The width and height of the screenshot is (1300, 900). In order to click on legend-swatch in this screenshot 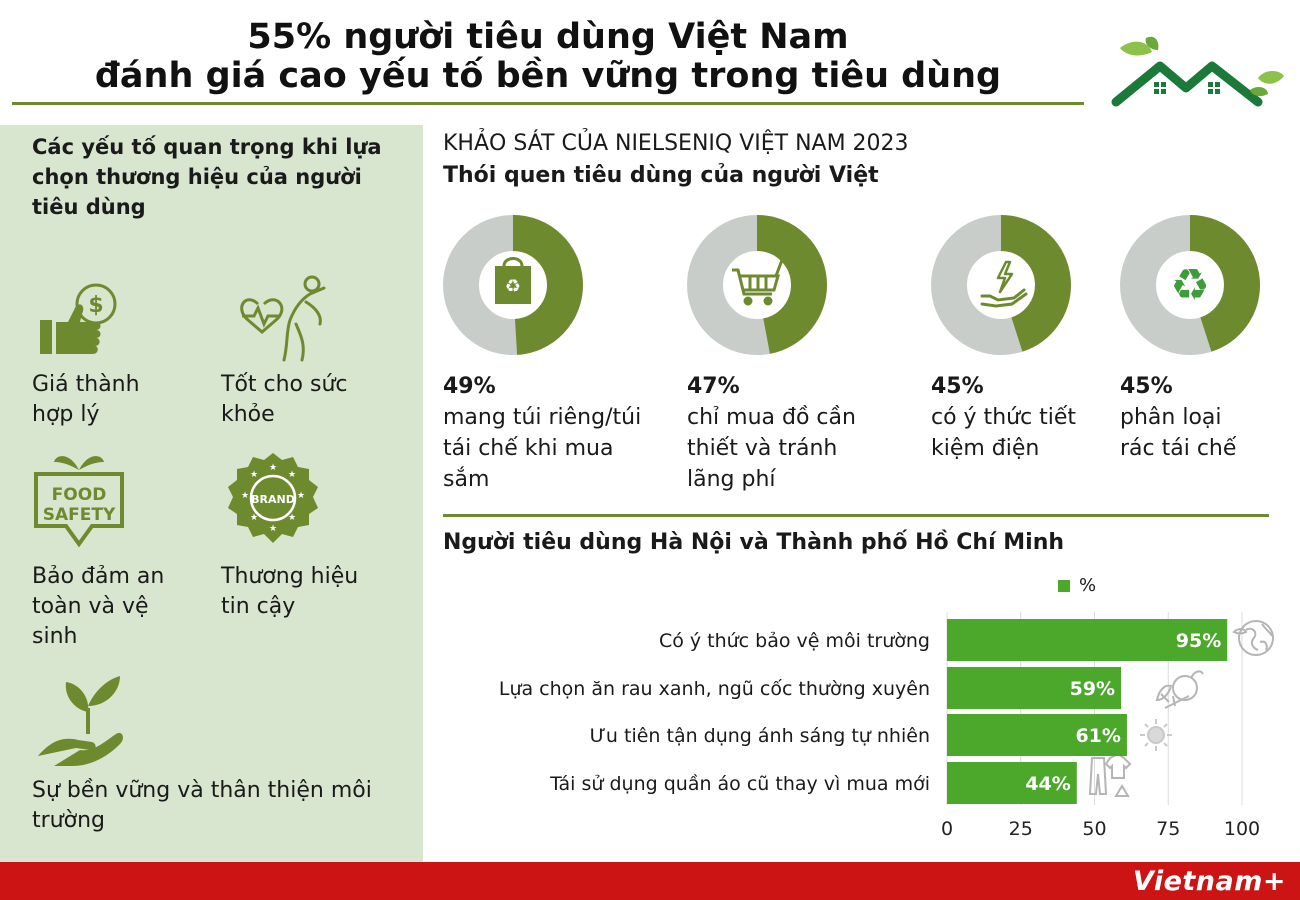, I will do `click(1064, 585)`.